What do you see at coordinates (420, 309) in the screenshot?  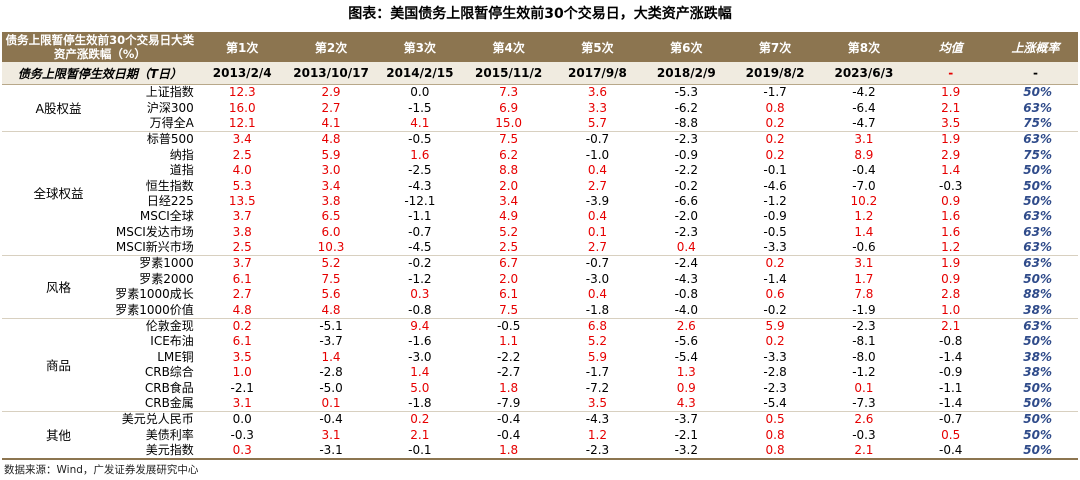 I see `value-cell: -0.8` at bounding box center [420, 309].